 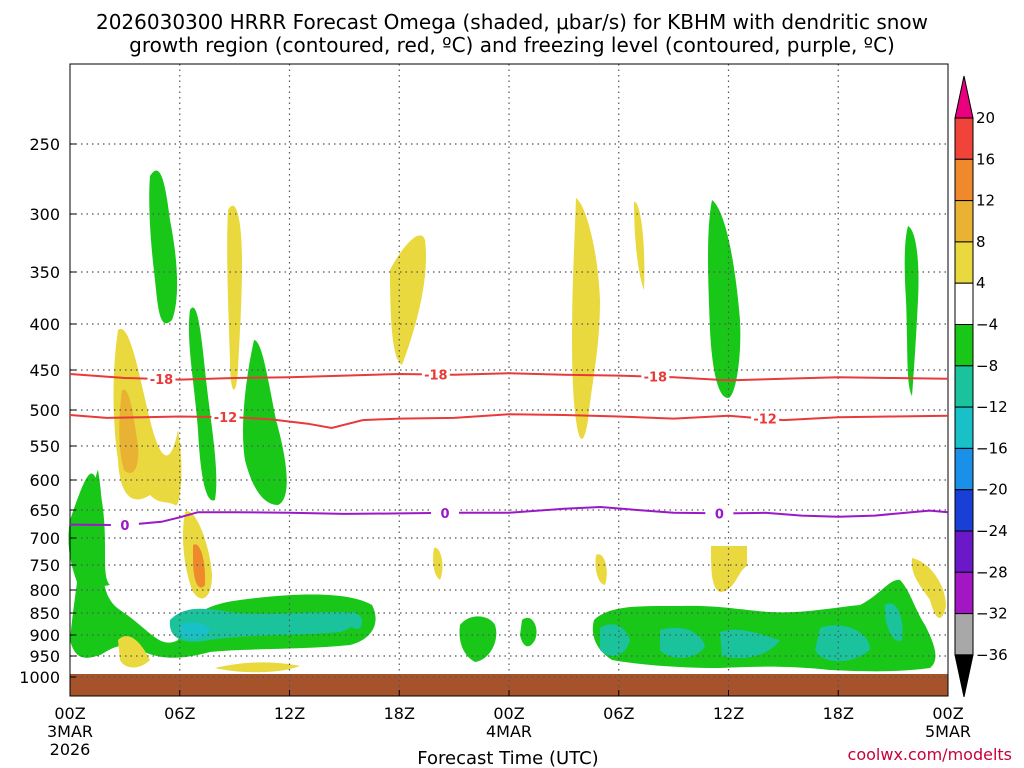 What do you see at coordinates (199, 566) in the screenshot?
I see `omega-region-orange-lower` at bounding box center [199, 566].